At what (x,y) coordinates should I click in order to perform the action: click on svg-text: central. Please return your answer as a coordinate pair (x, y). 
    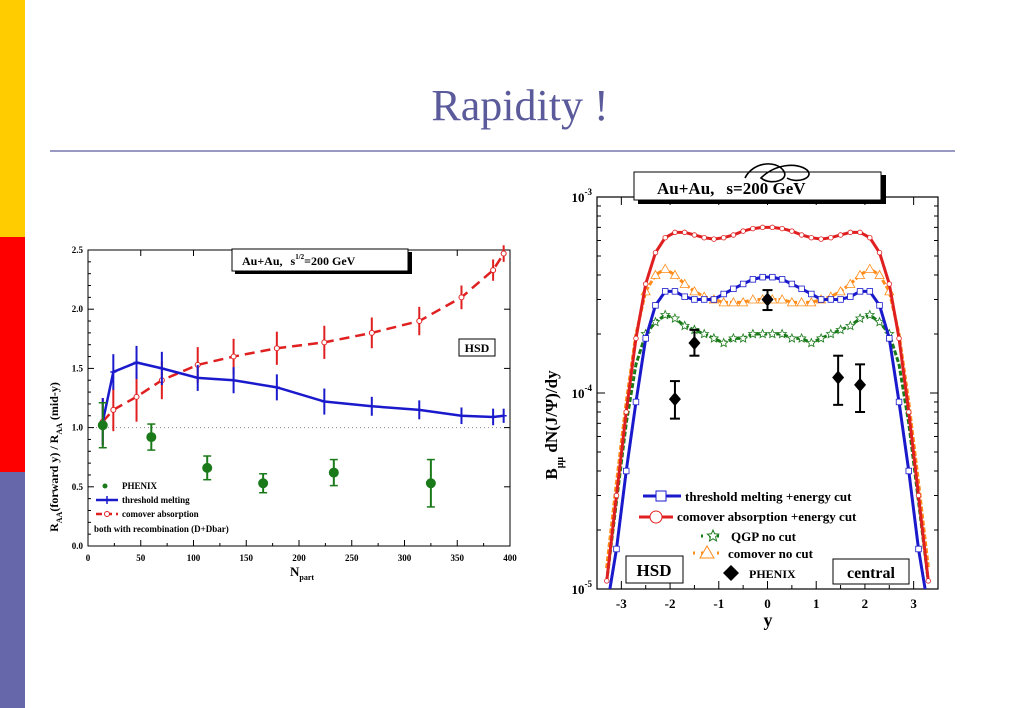
    Looking at the image, I should click on (871, 573).